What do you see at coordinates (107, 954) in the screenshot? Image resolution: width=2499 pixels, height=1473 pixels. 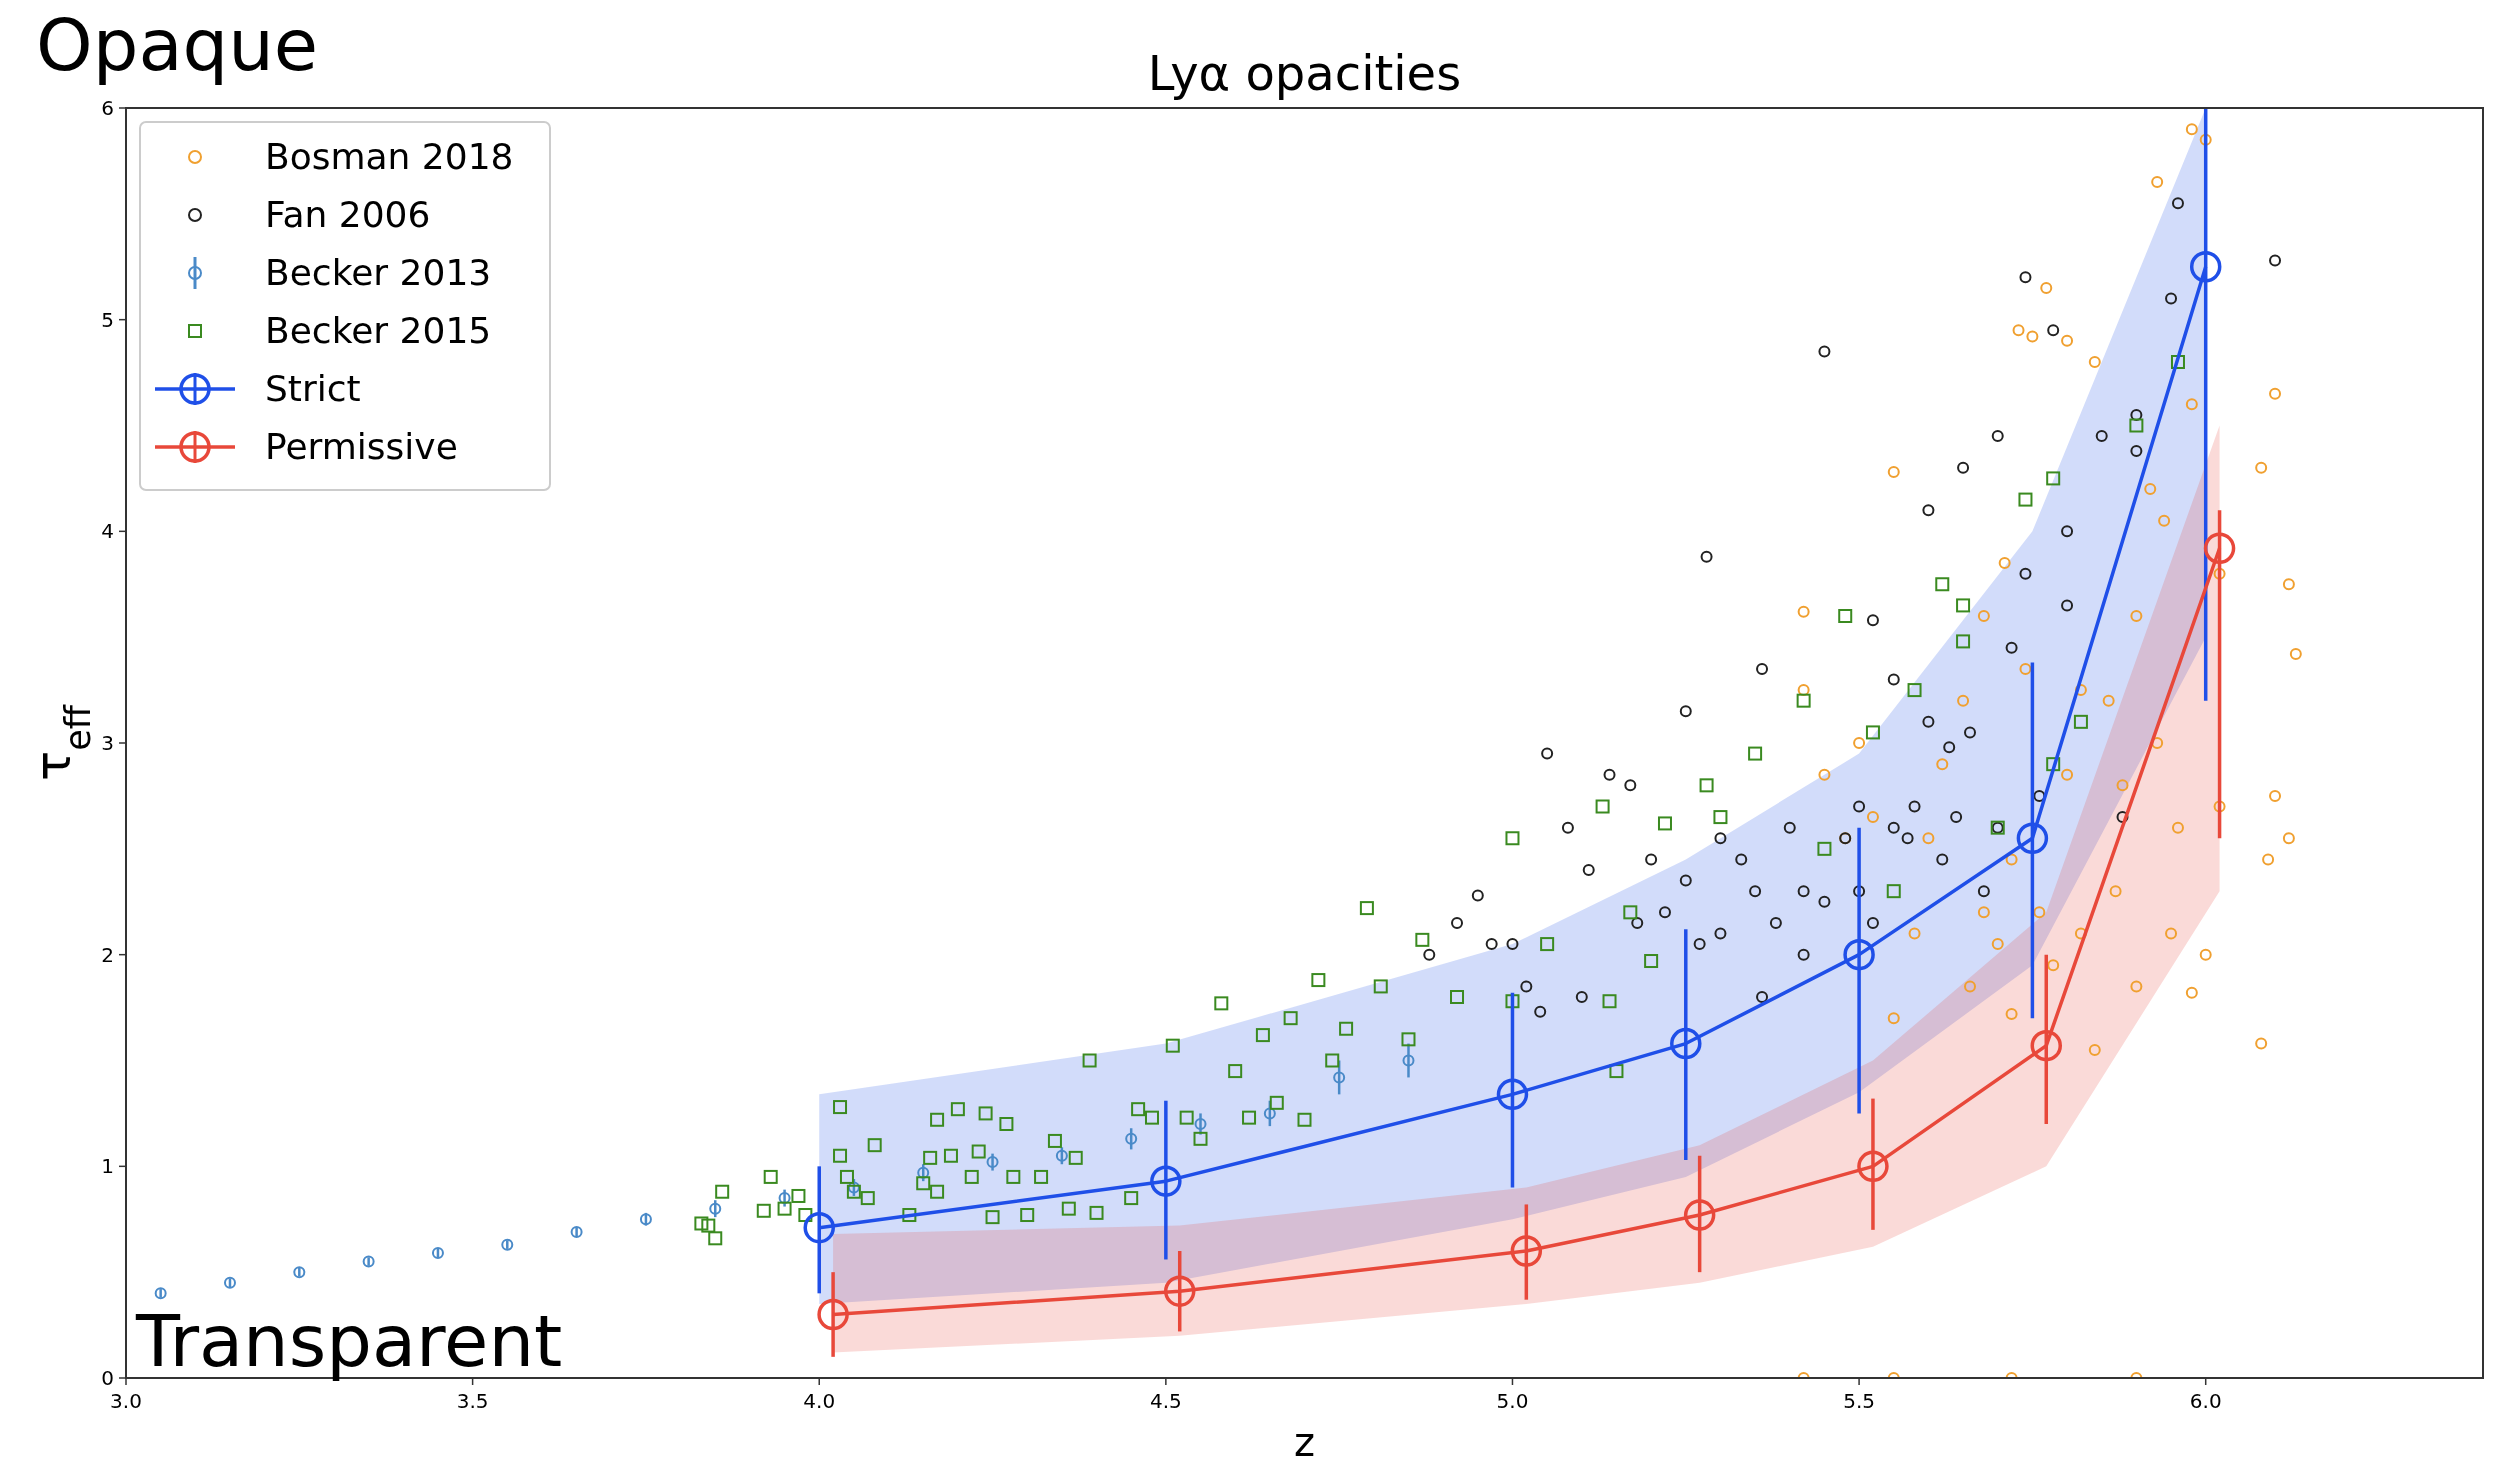 I see `y-tick-label: 2` at bounding box center [107, 954].